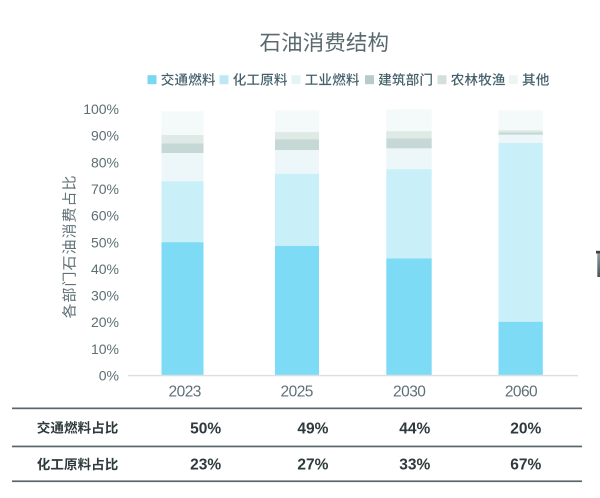  What do you see at coordinates (414, 428) in the screenshot?
I see `svg-text: 44%` at bounding box center [414, 428].